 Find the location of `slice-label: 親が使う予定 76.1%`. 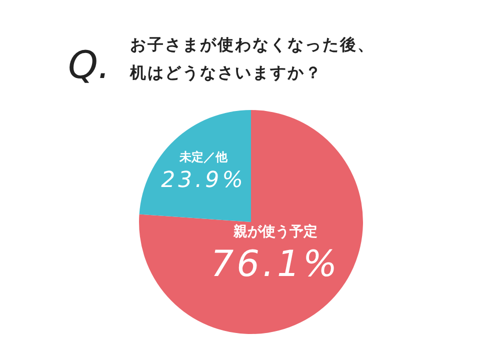

slice-label: 親が使う予定 76.1% is located at coordinates (275, 255).